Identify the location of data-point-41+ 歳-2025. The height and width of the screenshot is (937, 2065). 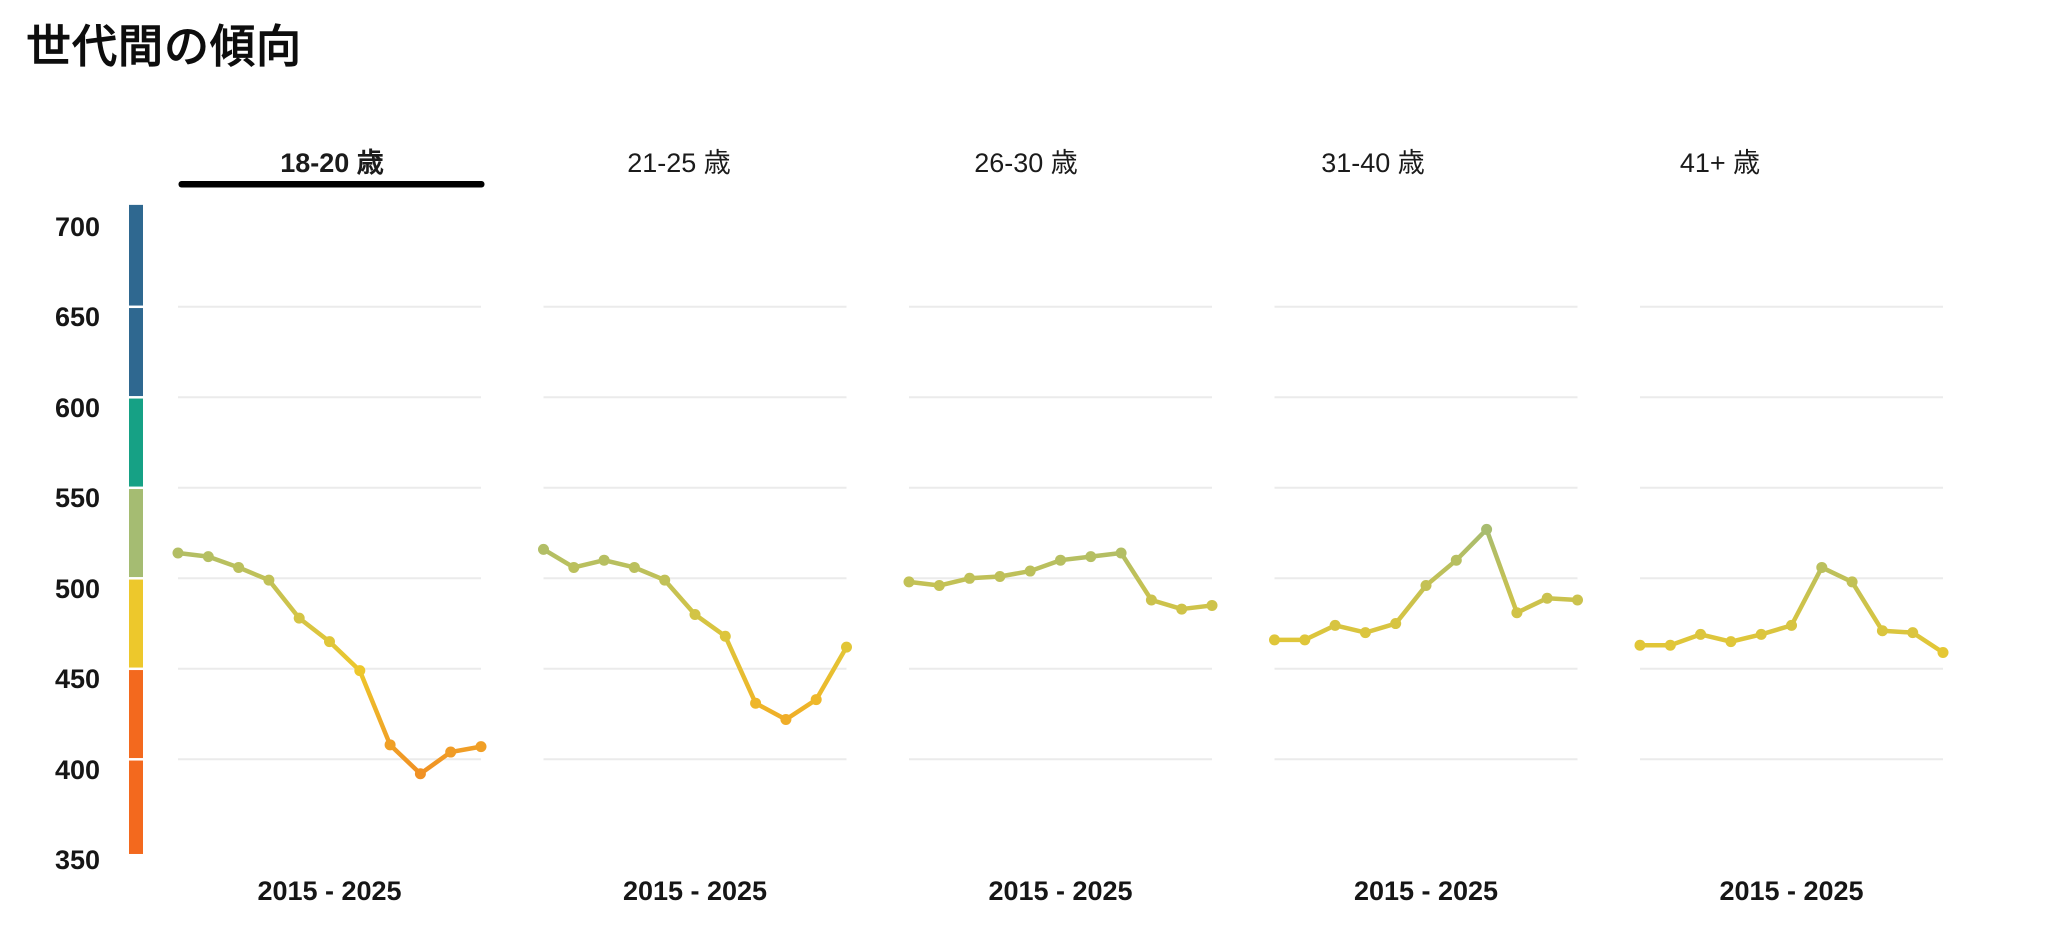
(1943, 653).